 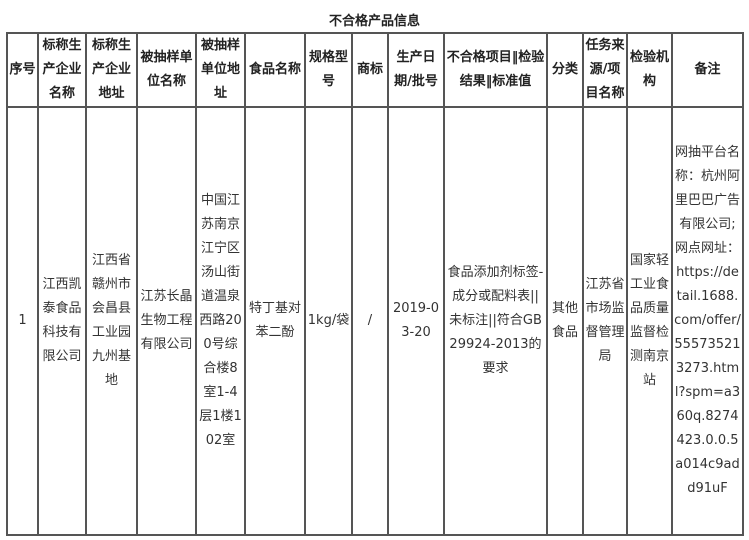 I want to click on header-manufacturer-address: 标称生产企业地址, so click(x=111, y=70).